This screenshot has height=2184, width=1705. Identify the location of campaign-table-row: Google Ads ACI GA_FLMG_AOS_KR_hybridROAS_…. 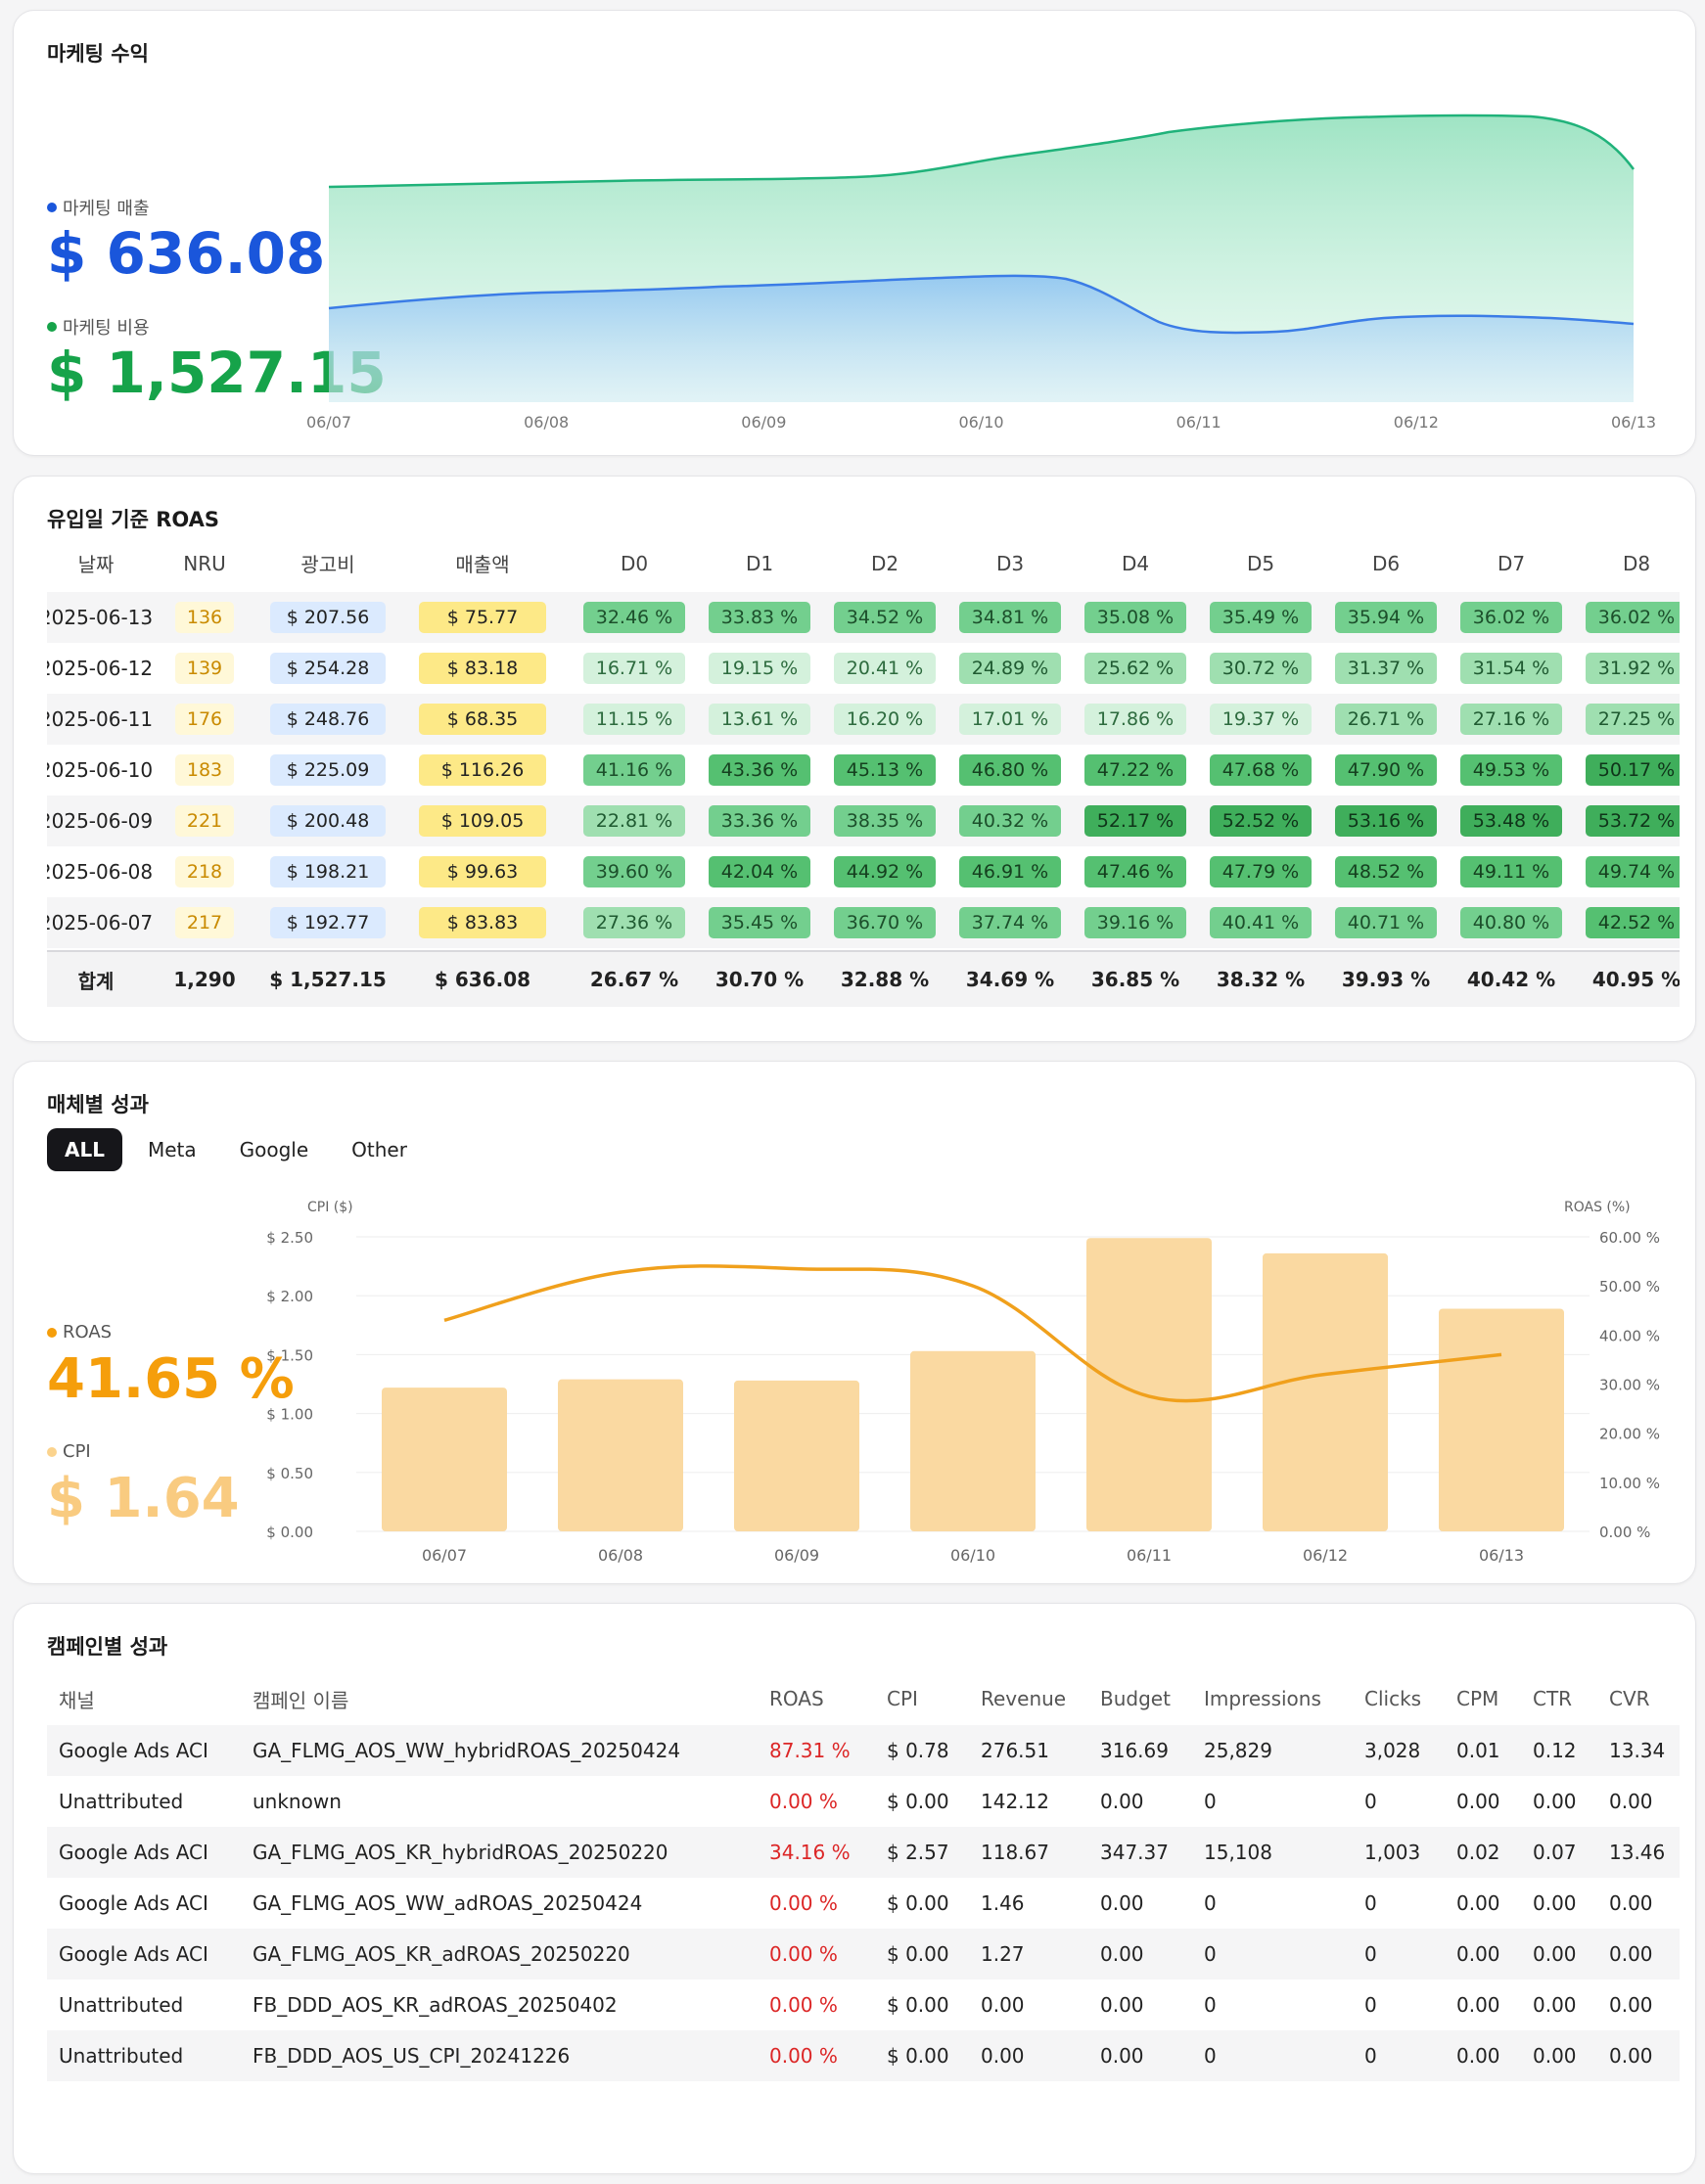
(863, 1852).